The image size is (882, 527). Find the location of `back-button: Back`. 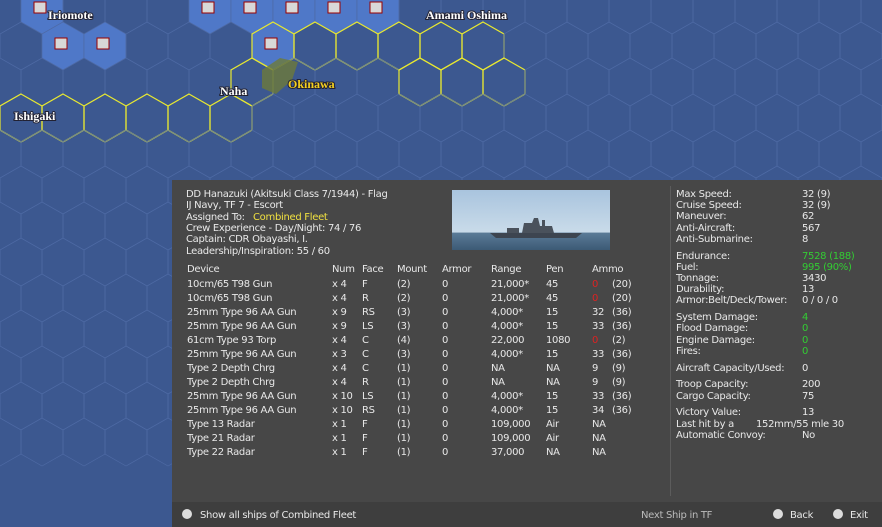

back-button: Back is located at coordinates (802, 515).